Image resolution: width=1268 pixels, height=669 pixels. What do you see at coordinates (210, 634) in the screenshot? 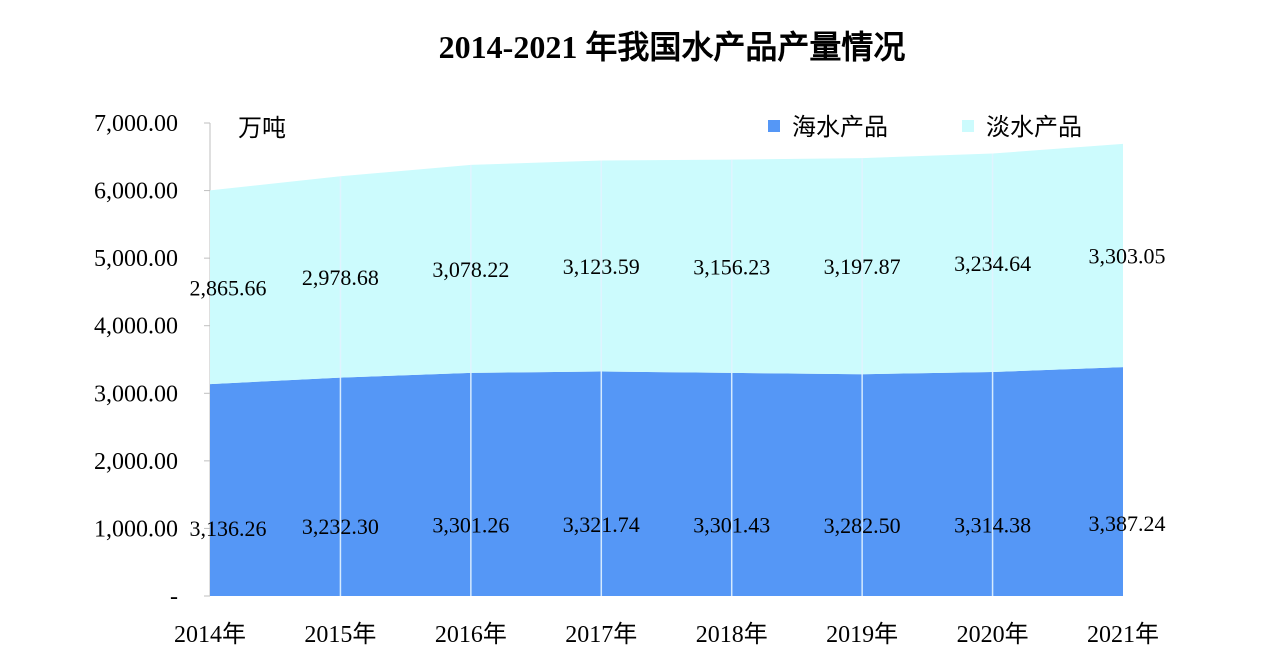
I see `x-tick-label: 2014年` at bounding box center [210, 634].